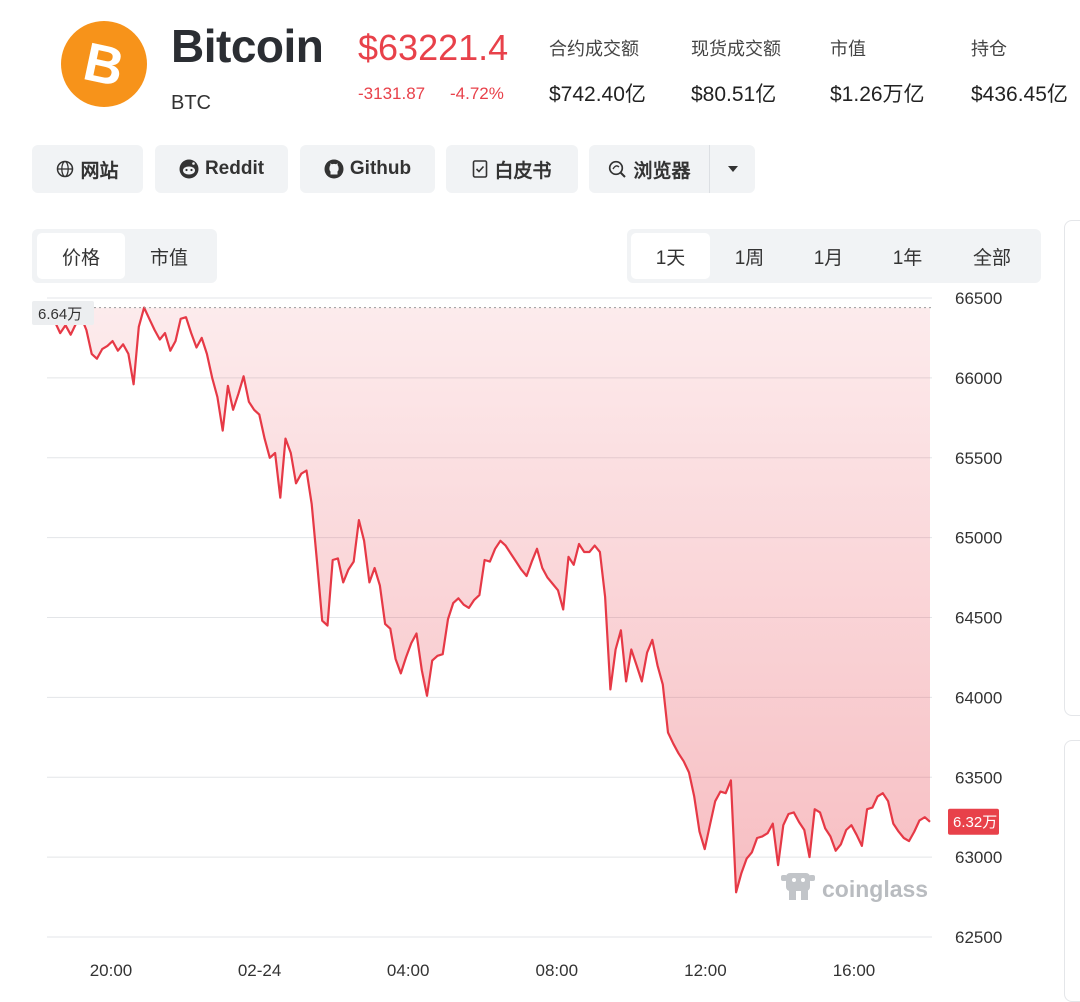 Image resolution: width=1080 pixels, height=1002 pixels. I want to click on current-price: $63221.4, so click(433, 47).